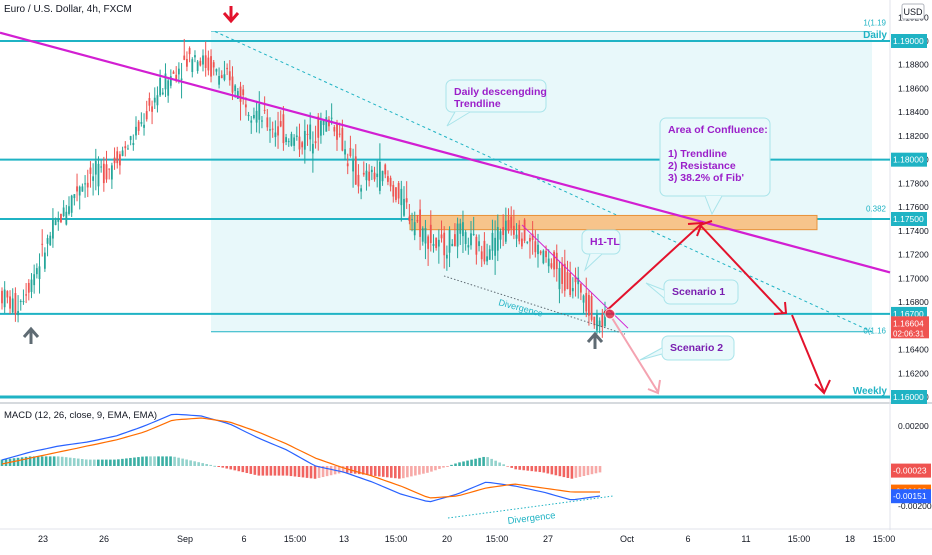 This screenshot has width=932, height=555. Describe the element at coordinates (635, 355) in the screenshot. I see `scenario-2-path` at that location.